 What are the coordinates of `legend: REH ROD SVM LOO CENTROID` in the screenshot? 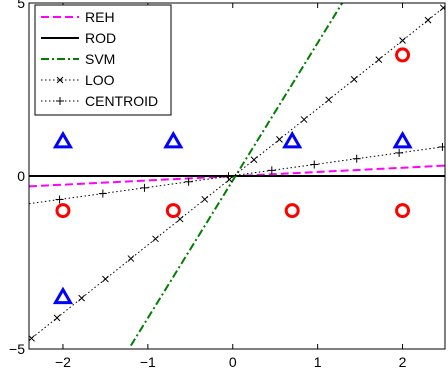 It's located at (103, 60).